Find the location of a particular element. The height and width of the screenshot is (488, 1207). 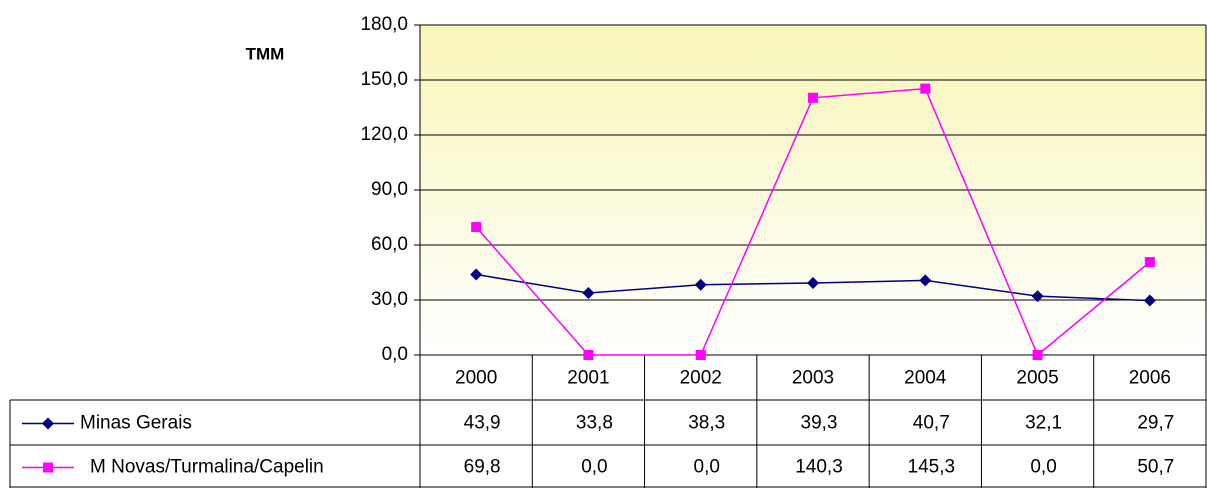

y-tick-label: 30,0 is located at coordinates (389, 299).